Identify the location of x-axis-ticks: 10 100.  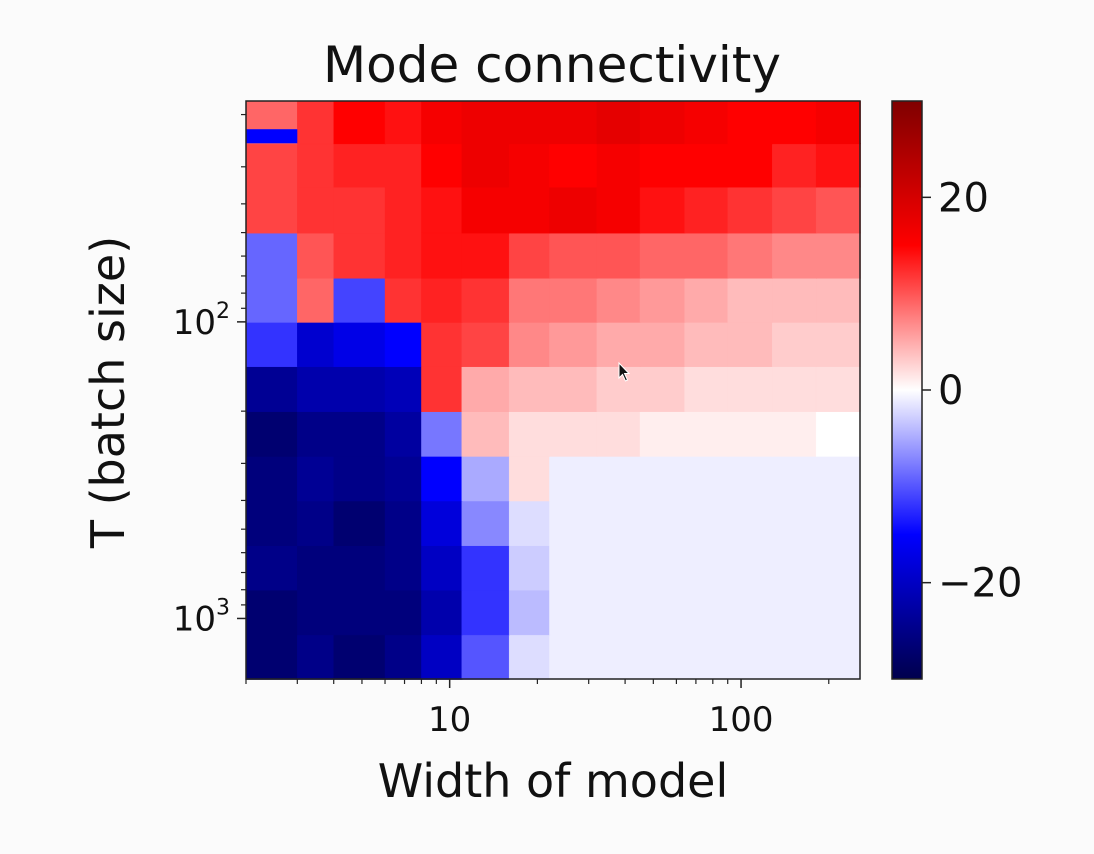
(537, 709).